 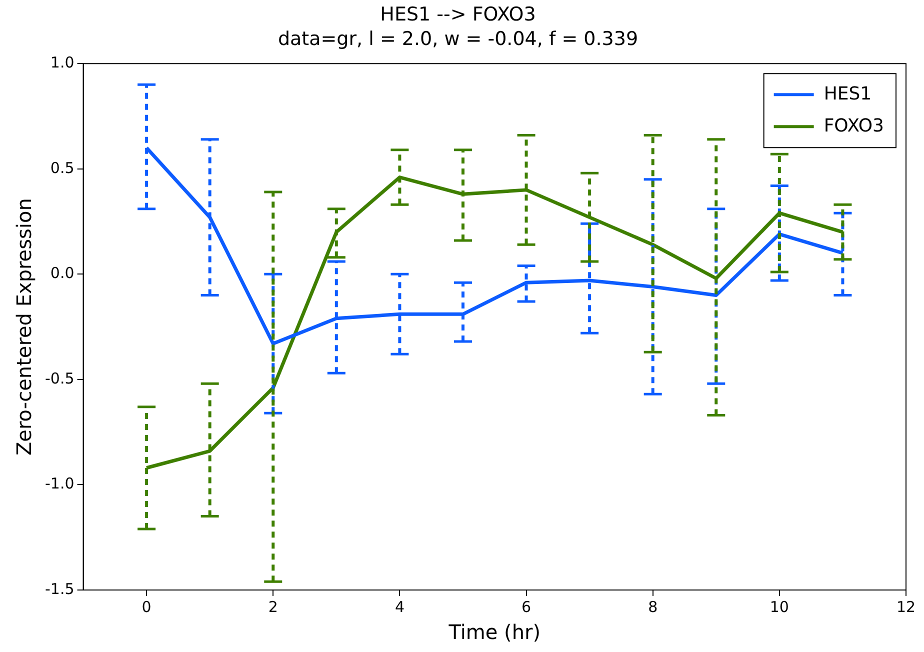 I want to click on x-tick-label: 0, so click(x=147, y=607).